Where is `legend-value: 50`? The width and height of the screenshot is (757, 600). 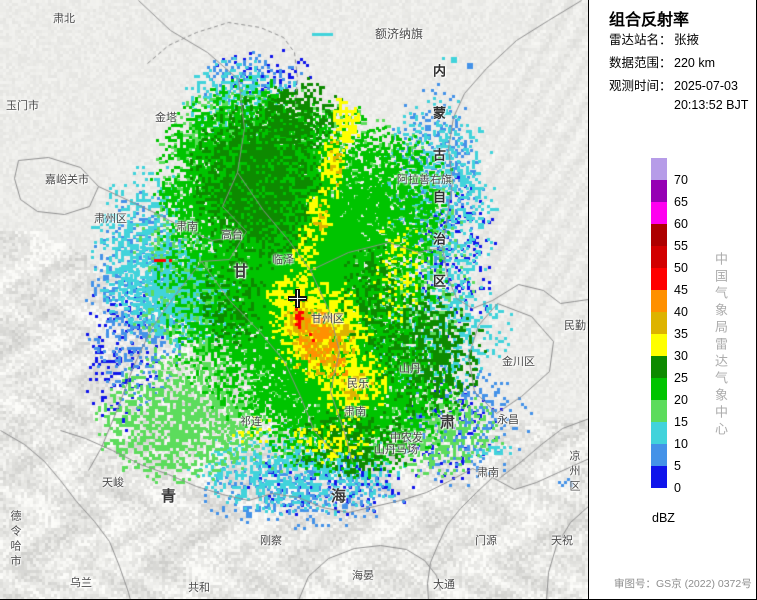 legend-value: 50 is located at coordinates (681, 268).